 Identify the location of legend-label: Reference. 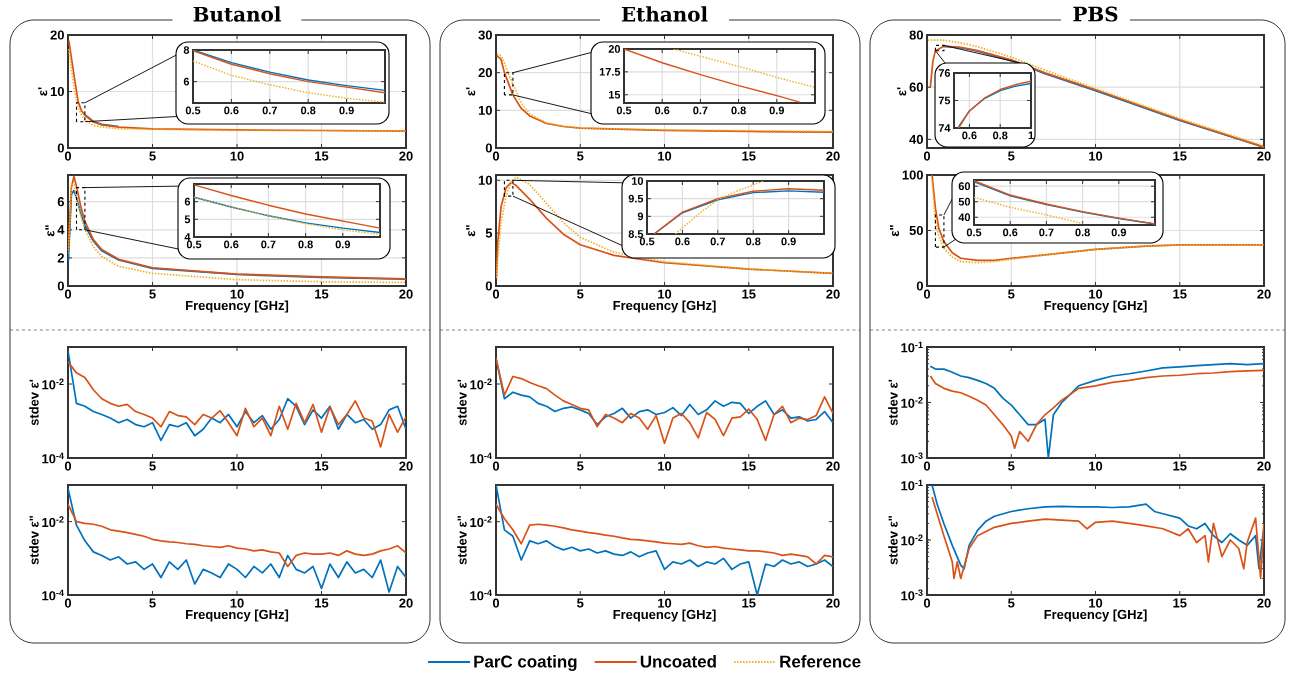
(820, 661).